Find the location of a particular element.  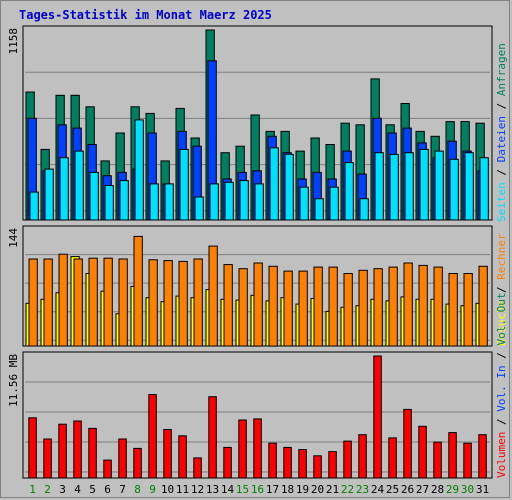

legend-item-vol-out: Vol. Out is located at coordinates (501, 319).